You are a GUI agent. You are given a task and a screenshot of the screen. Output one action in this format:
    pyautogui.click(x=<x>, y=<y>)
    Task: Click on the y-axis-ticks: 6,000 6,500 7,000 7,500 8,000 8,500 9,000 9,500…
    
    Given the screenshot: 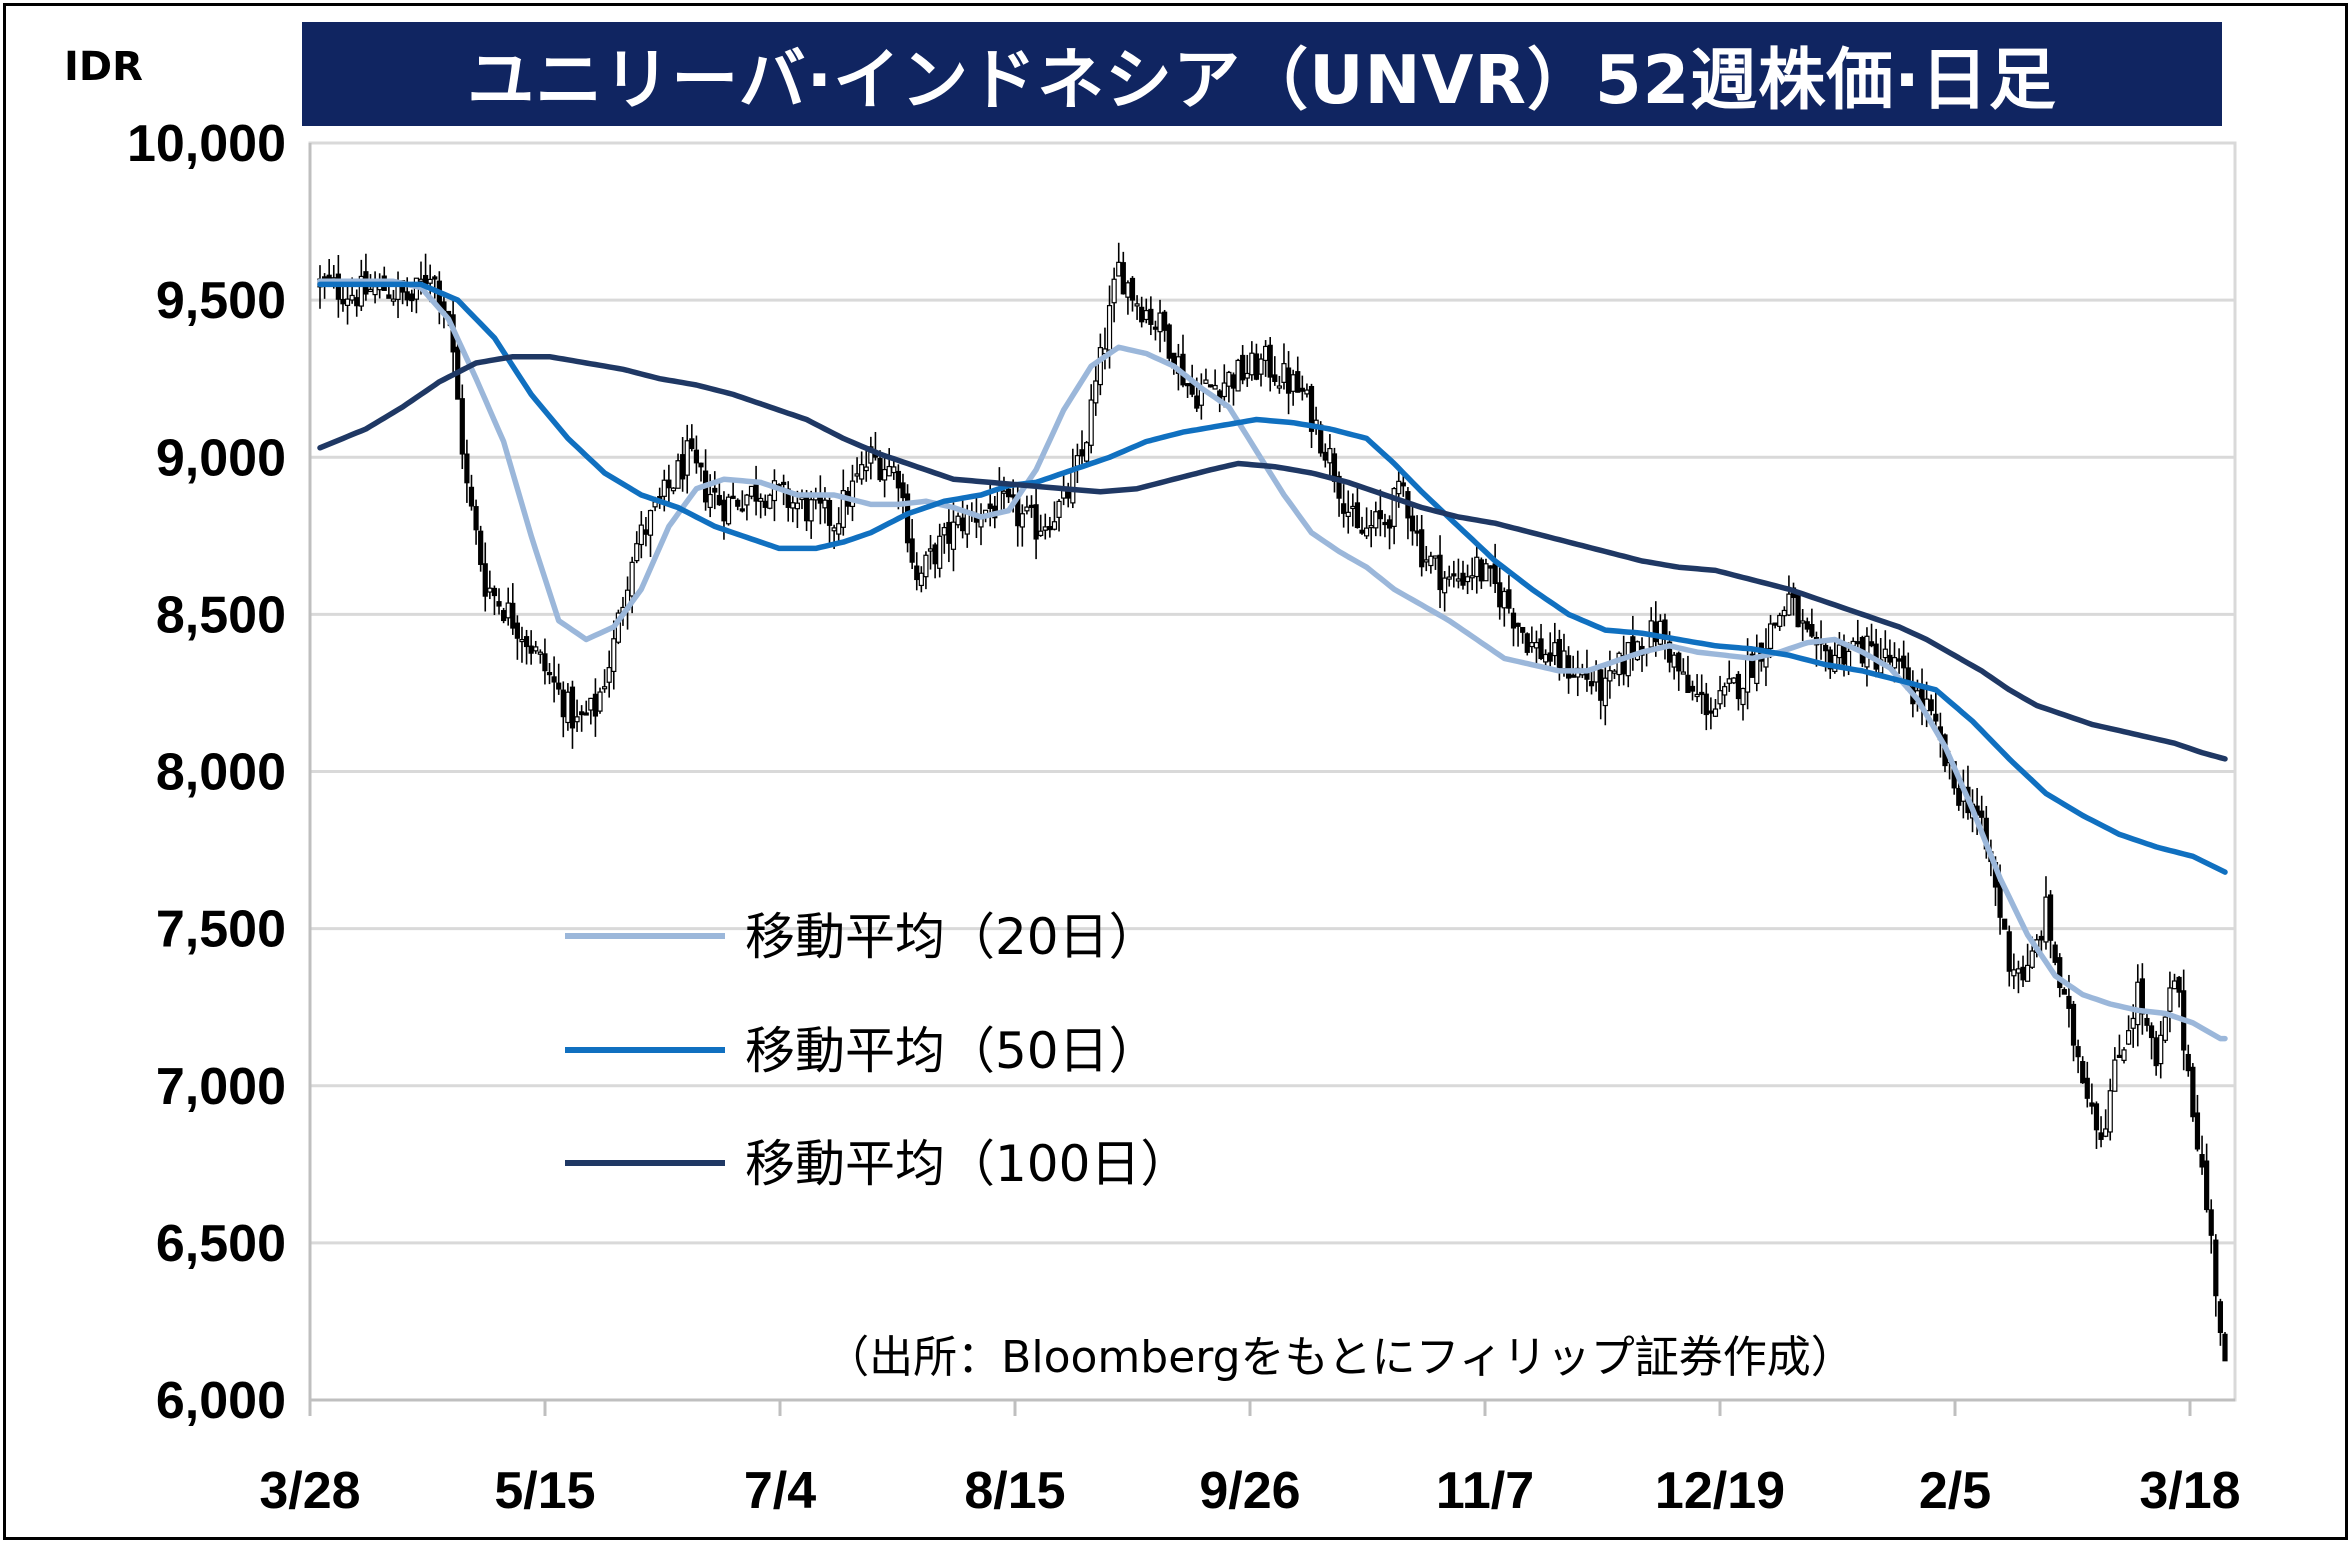 What is the action you would take?
    pyautogui.click(x=206, y=772)
    